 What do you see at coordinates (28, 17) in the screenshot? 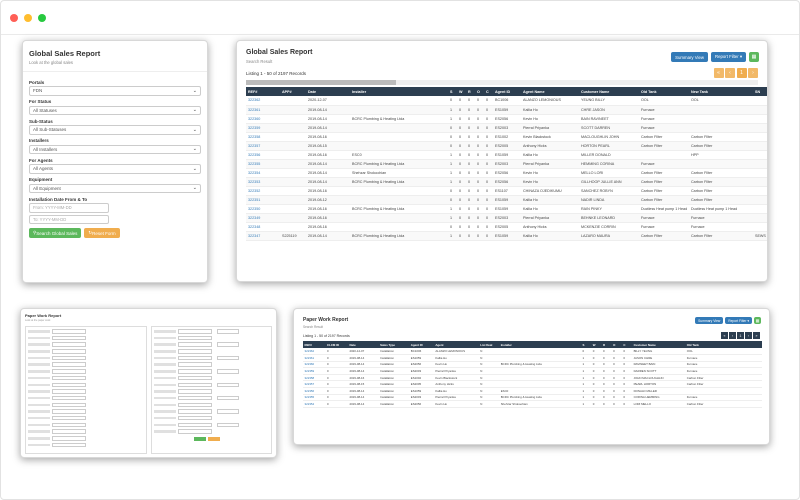
I see `minimize-window-icon` at bounding box center [28, 17].